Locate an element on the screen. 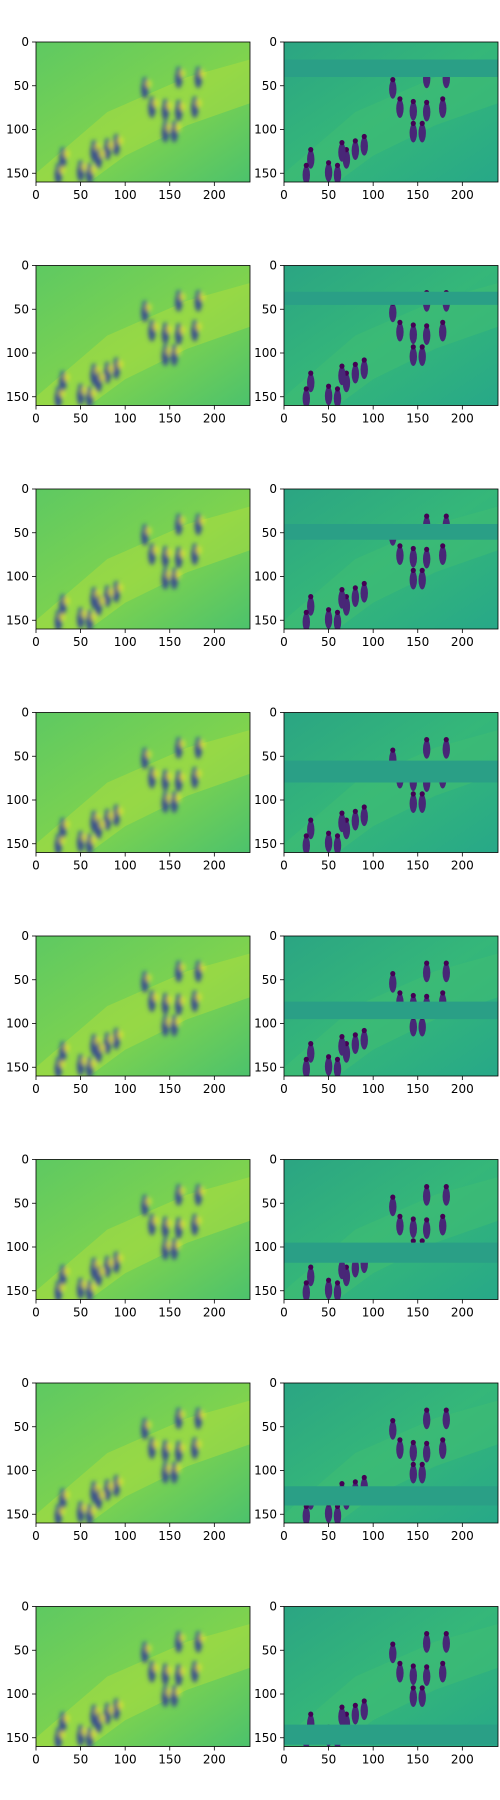  image-panel-r1-c2: 0 50 100 150 200050100150 is located at coordinates (376, 118).